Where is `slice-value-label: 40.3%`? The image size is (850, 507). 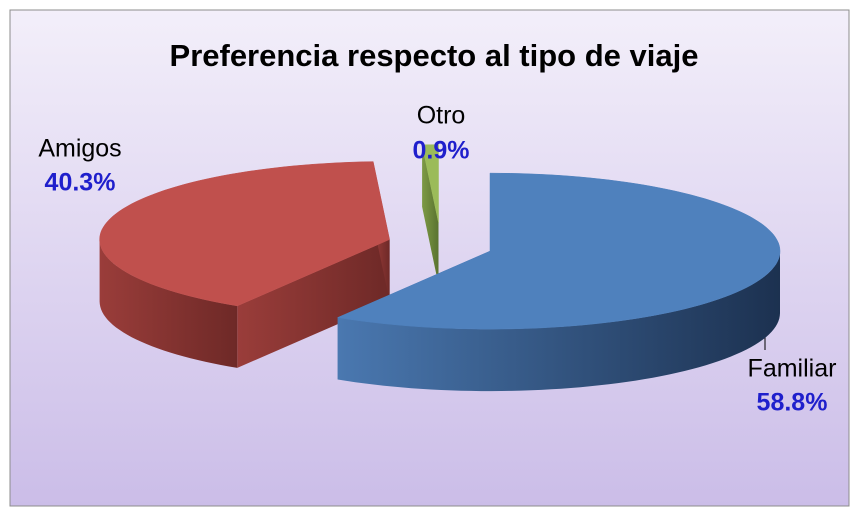 slice-value-label: 40.3% is located at coordinates (80, 183).